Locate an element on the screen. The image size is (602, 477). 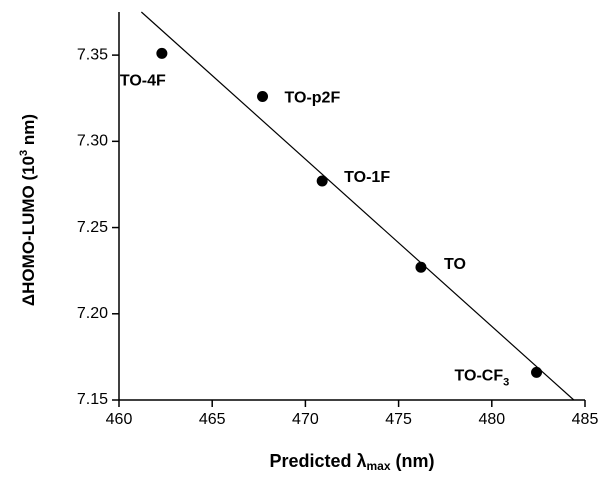
point-label: TO-p2F is located at coordinates (313, 98).